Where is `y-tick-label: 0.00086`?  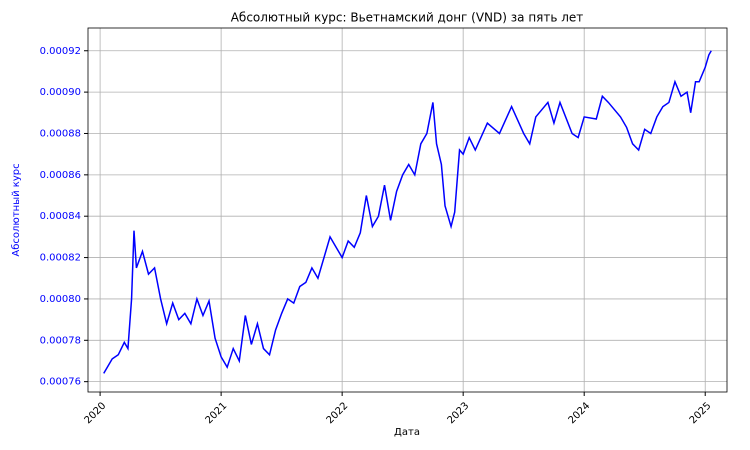
y-tick-label: 0.00086 is located at coordinates (60, 175).